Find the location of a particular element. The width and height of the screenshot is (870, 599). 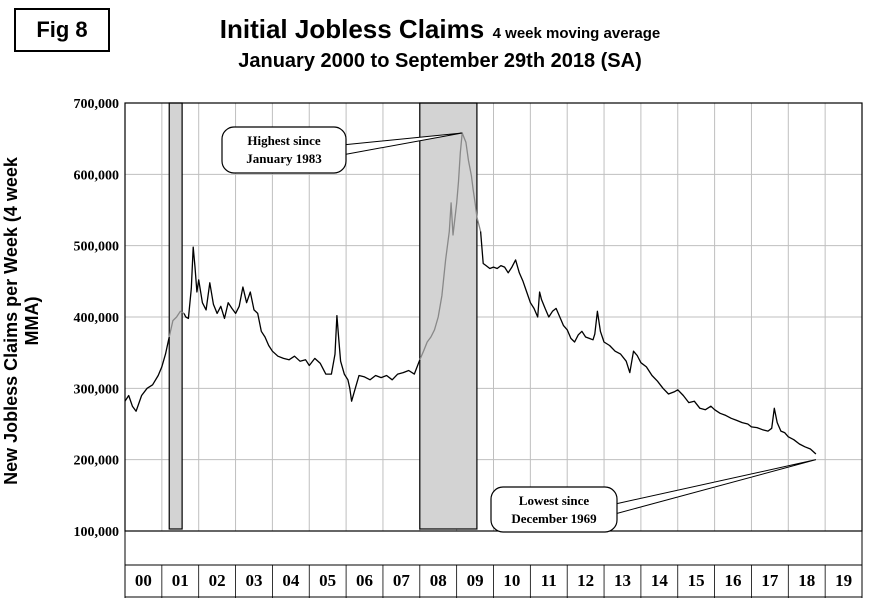

y-tick-label: 300,000 is located at coordinates (97, 389).